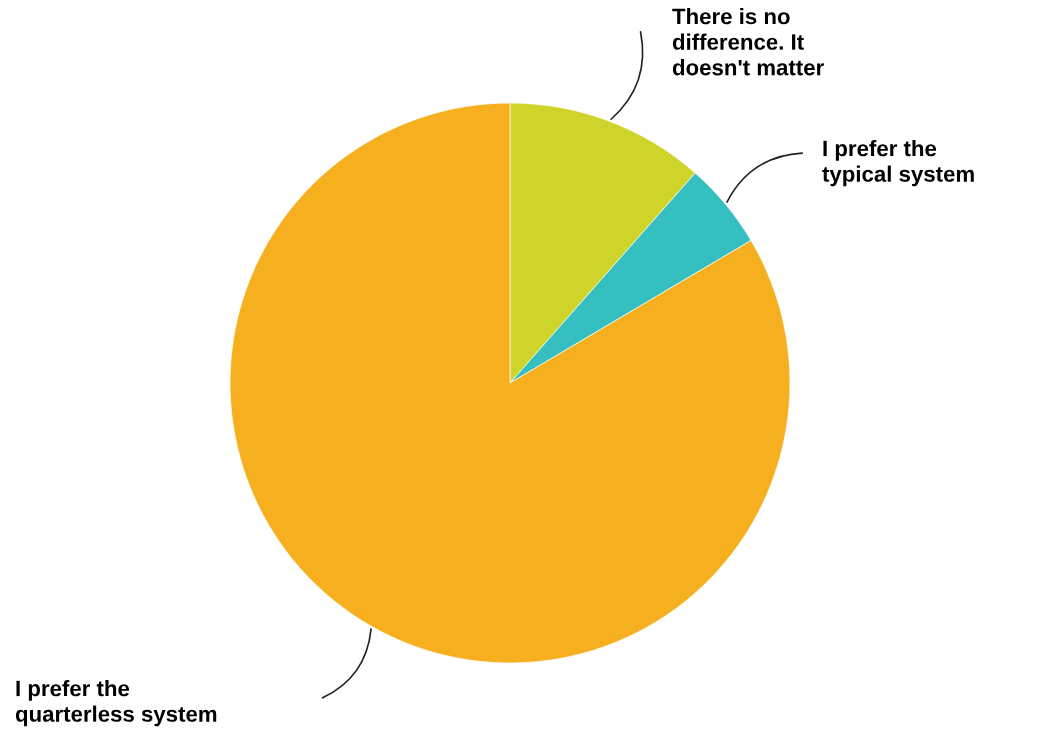  Describe the element at coordinates (898, 163) in the screenshot. I see `slice-label: I prefer the typical system` at that location.